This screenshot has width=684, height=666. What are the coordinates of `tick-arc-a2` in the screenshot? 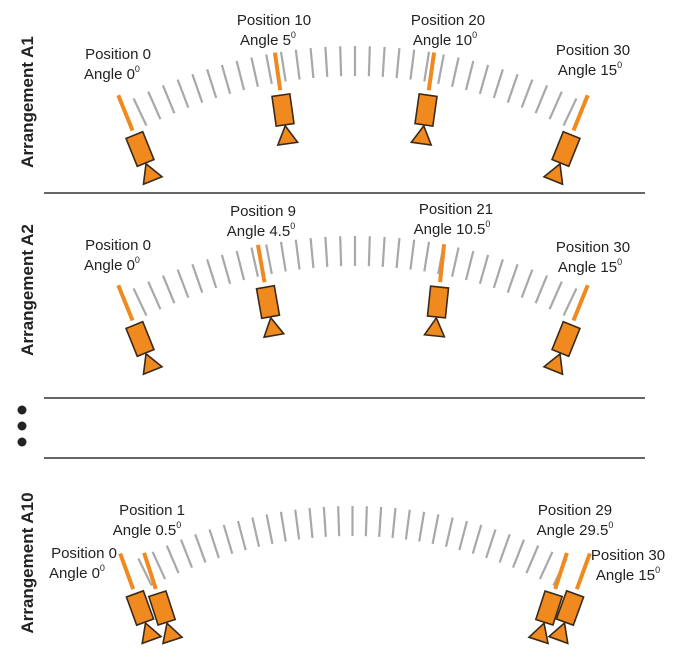 It's located at (355, 276).